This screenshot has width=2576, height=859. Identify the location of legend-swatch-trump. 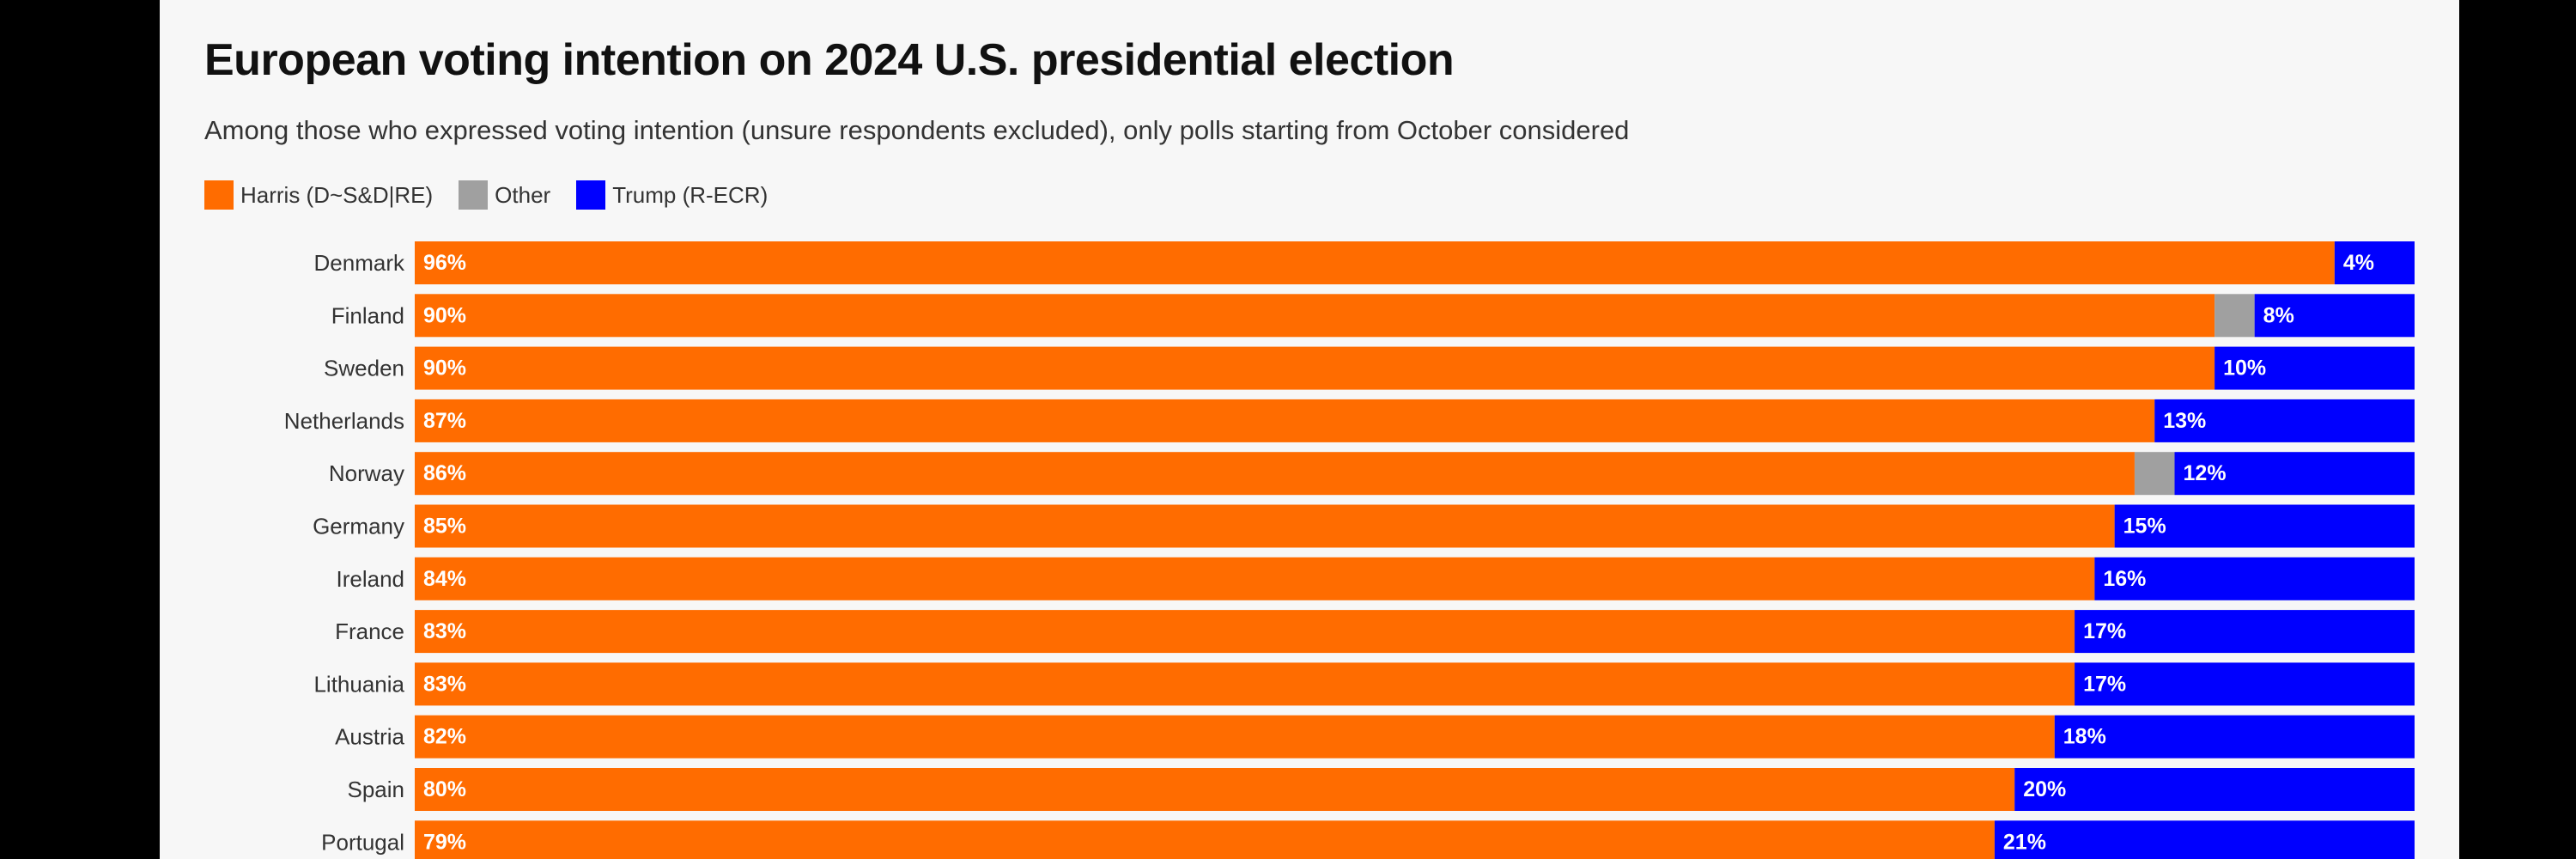
(591, 195).